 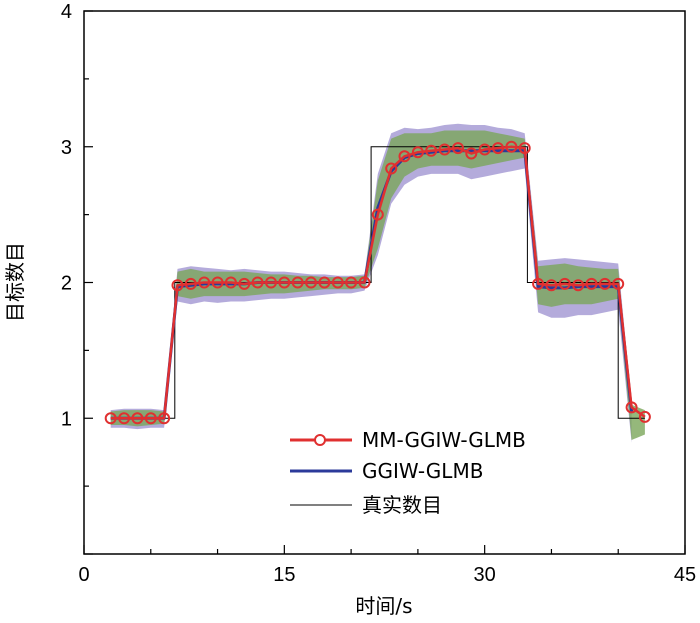 What do you see at coordinates (66, 148) in the screenshot?
I see `y-tick-label: 3` at bounding box center [66, 148].